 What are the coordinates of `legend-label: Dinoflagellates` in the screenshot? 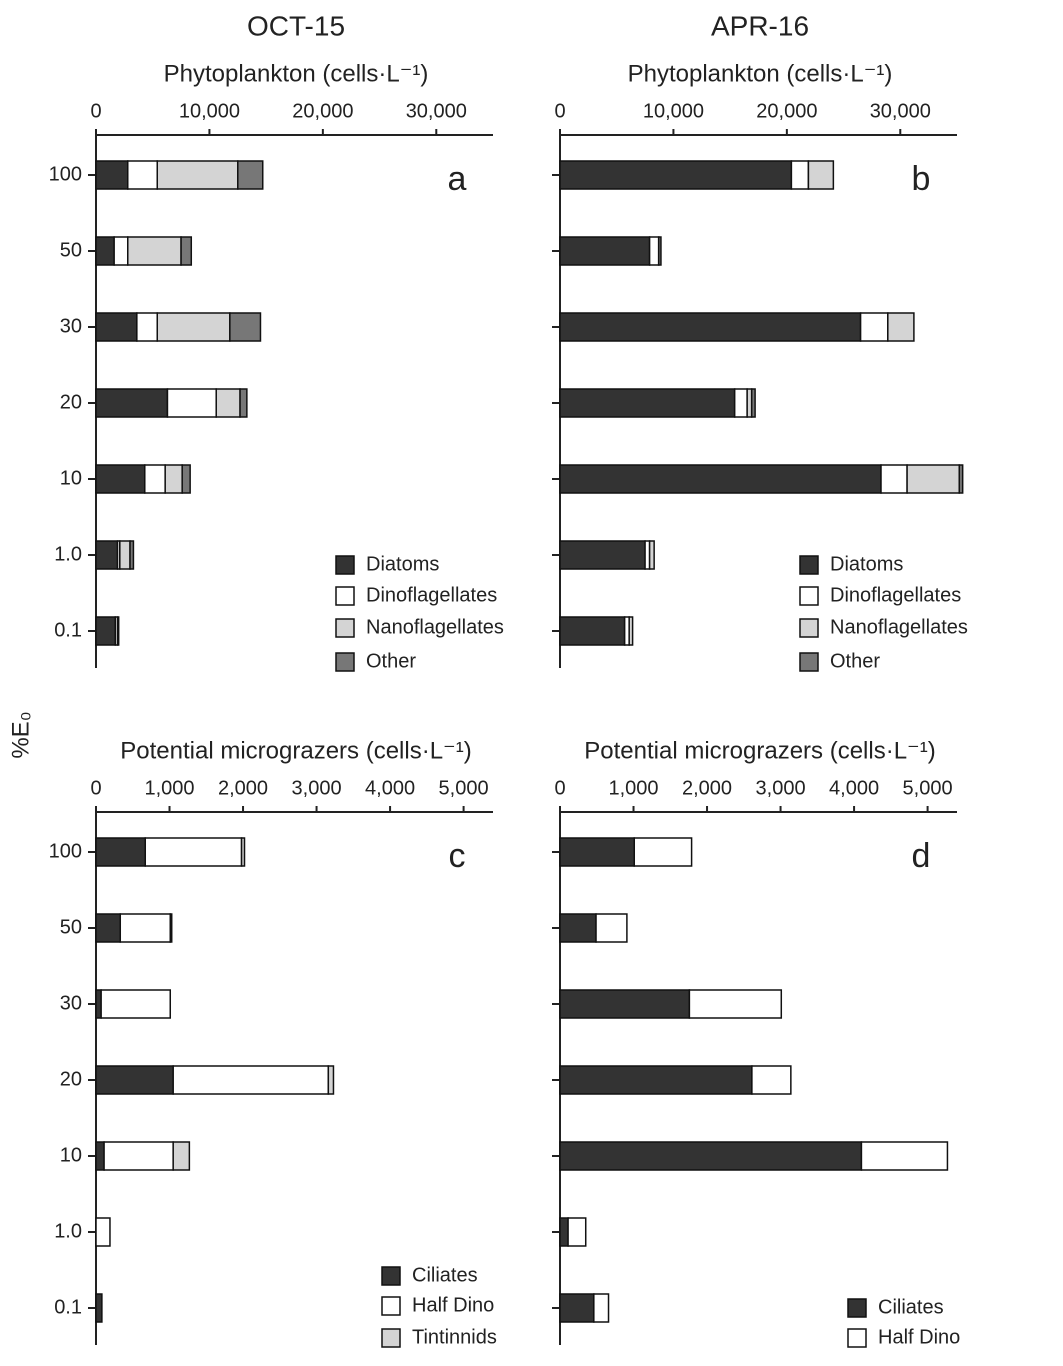 It's located at (431, 595).